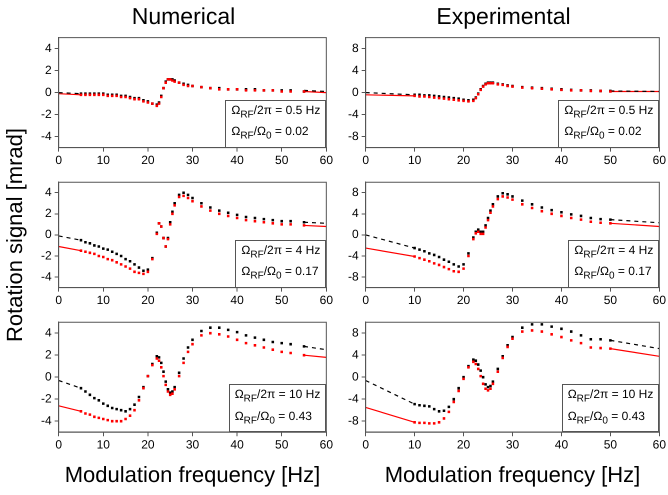 The width and height of the screenshot is (668, 495). Describe the element at coordinates (15, 235) in the screenshot. I see `y-axis-title: Rotation signal [mrad]` at that location.